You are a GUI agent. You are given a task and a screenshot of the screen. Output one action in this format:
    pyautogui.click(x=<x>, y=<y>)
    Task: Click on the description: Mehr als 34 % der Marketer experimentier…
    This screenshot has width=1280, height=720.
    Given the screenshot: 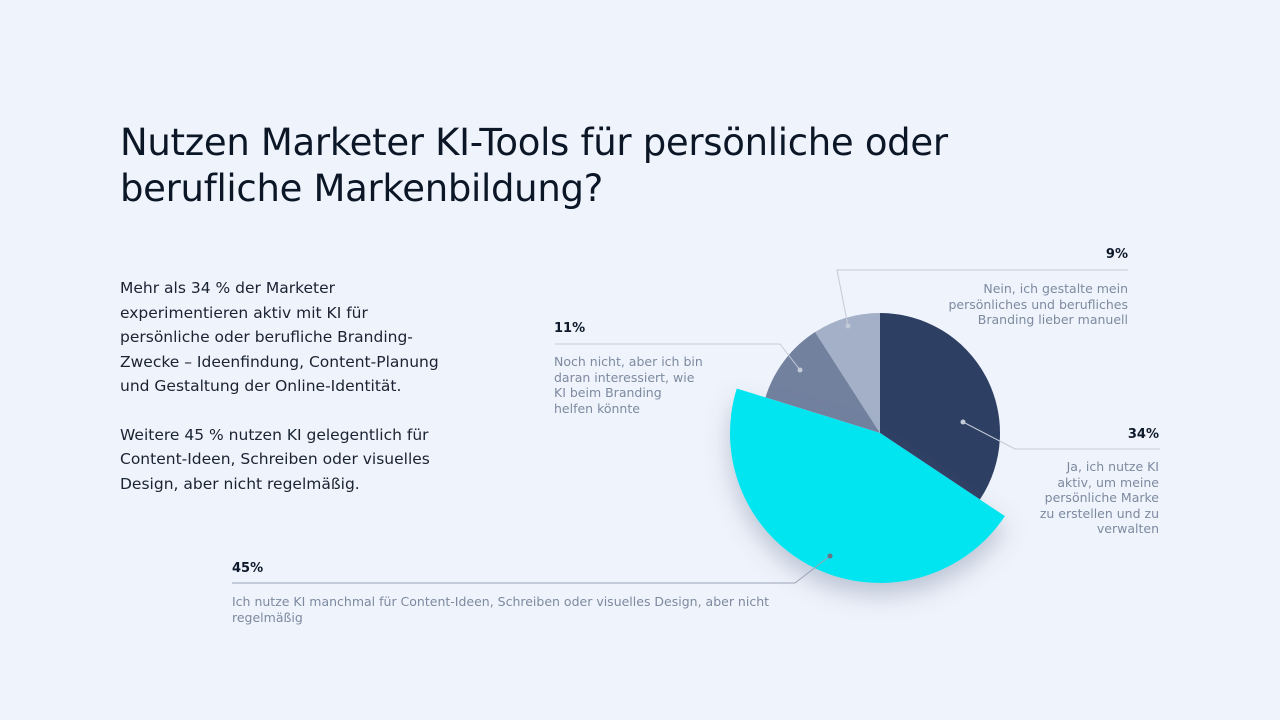 What is the action you would take?
    pyautogui.click(x=285, y=398)
    